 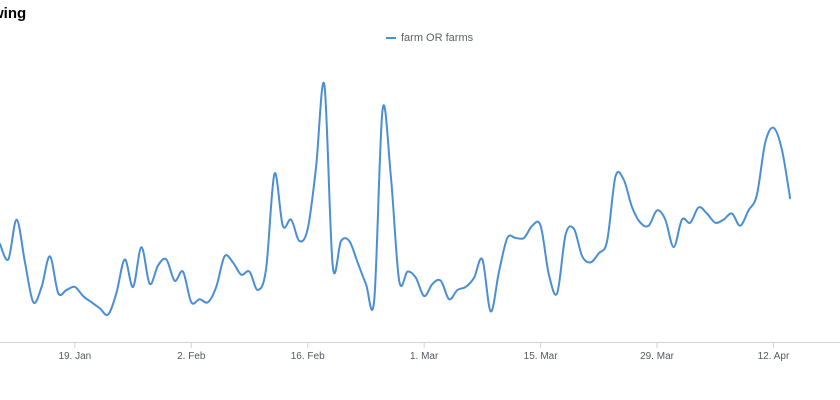 I want to click on x-tick-label: 2. Feb, so click(x=191, y=356).